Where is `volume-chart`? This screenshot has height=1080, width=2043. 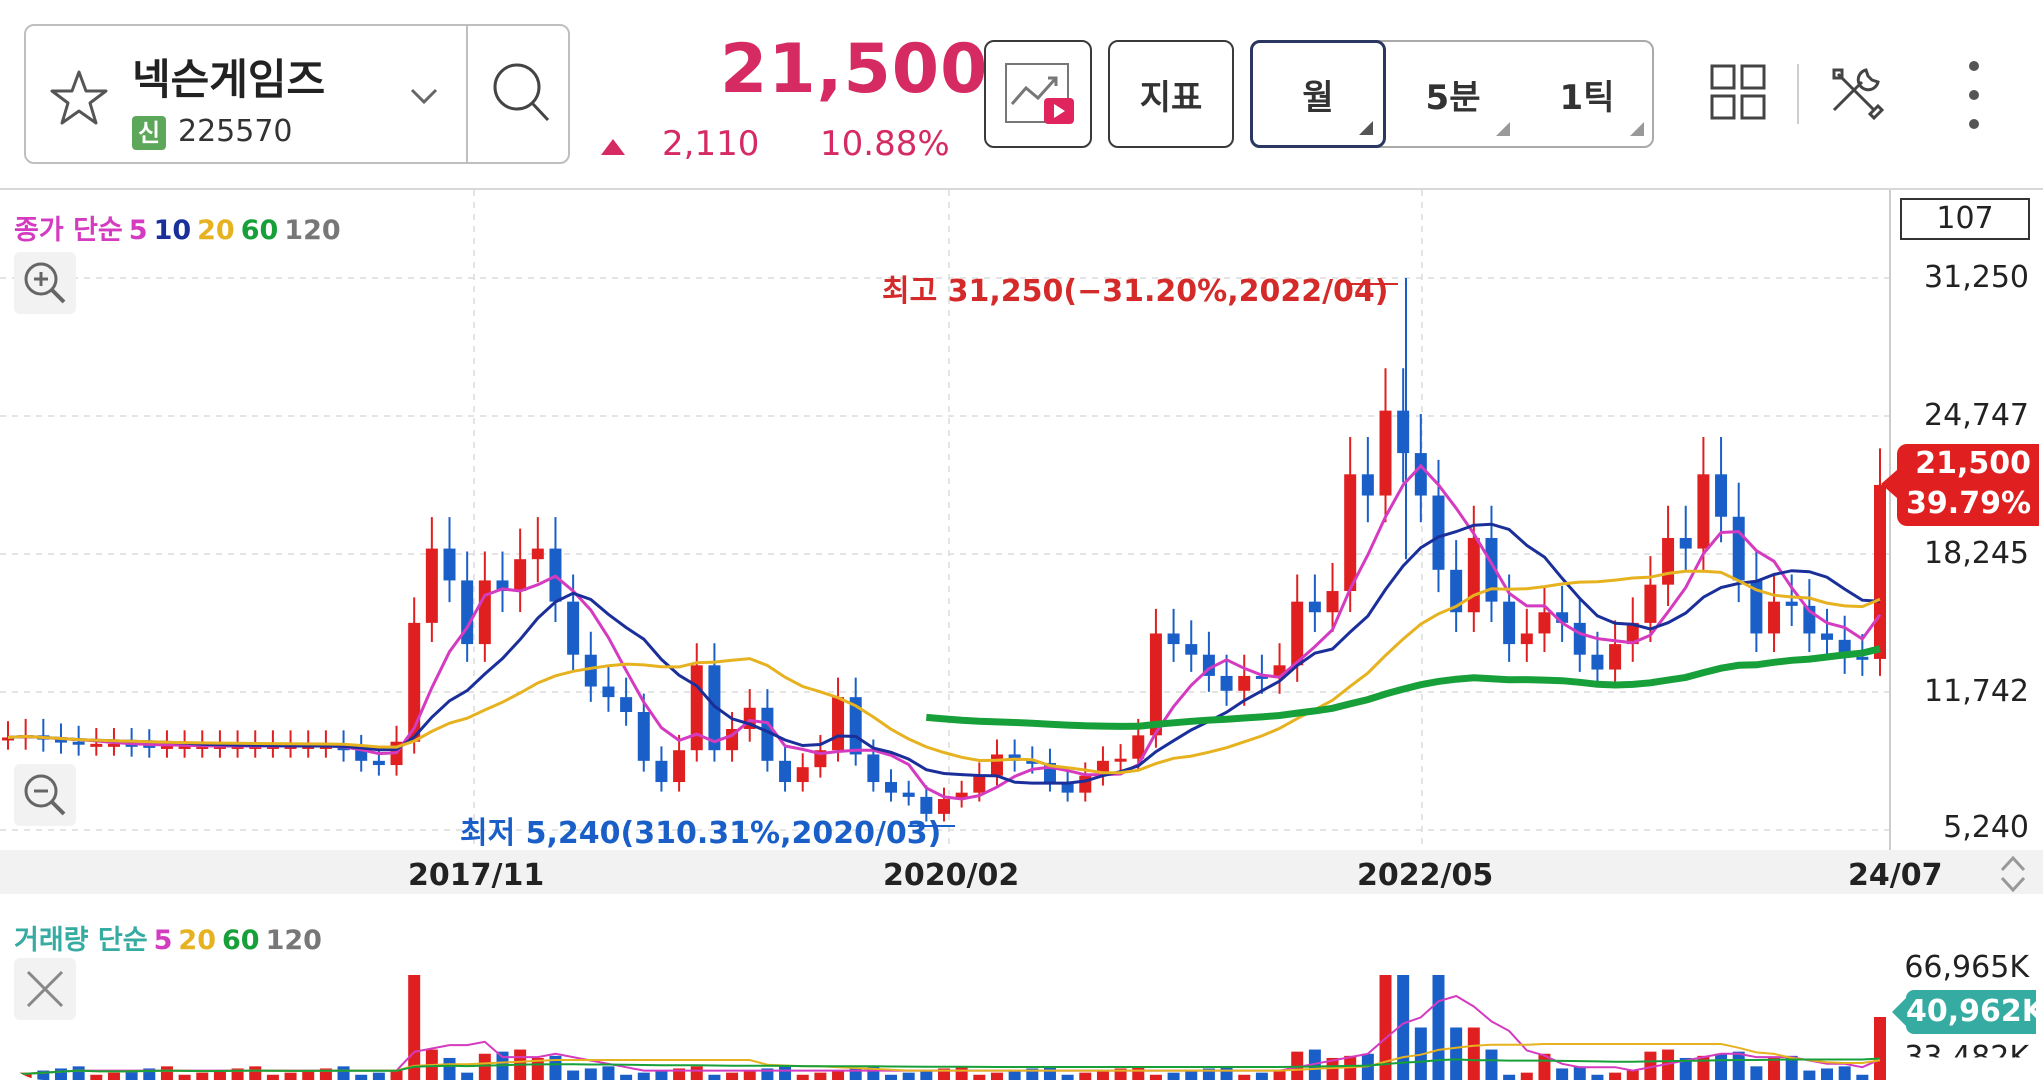 volume-chart is located at coordinates (945, 1010).